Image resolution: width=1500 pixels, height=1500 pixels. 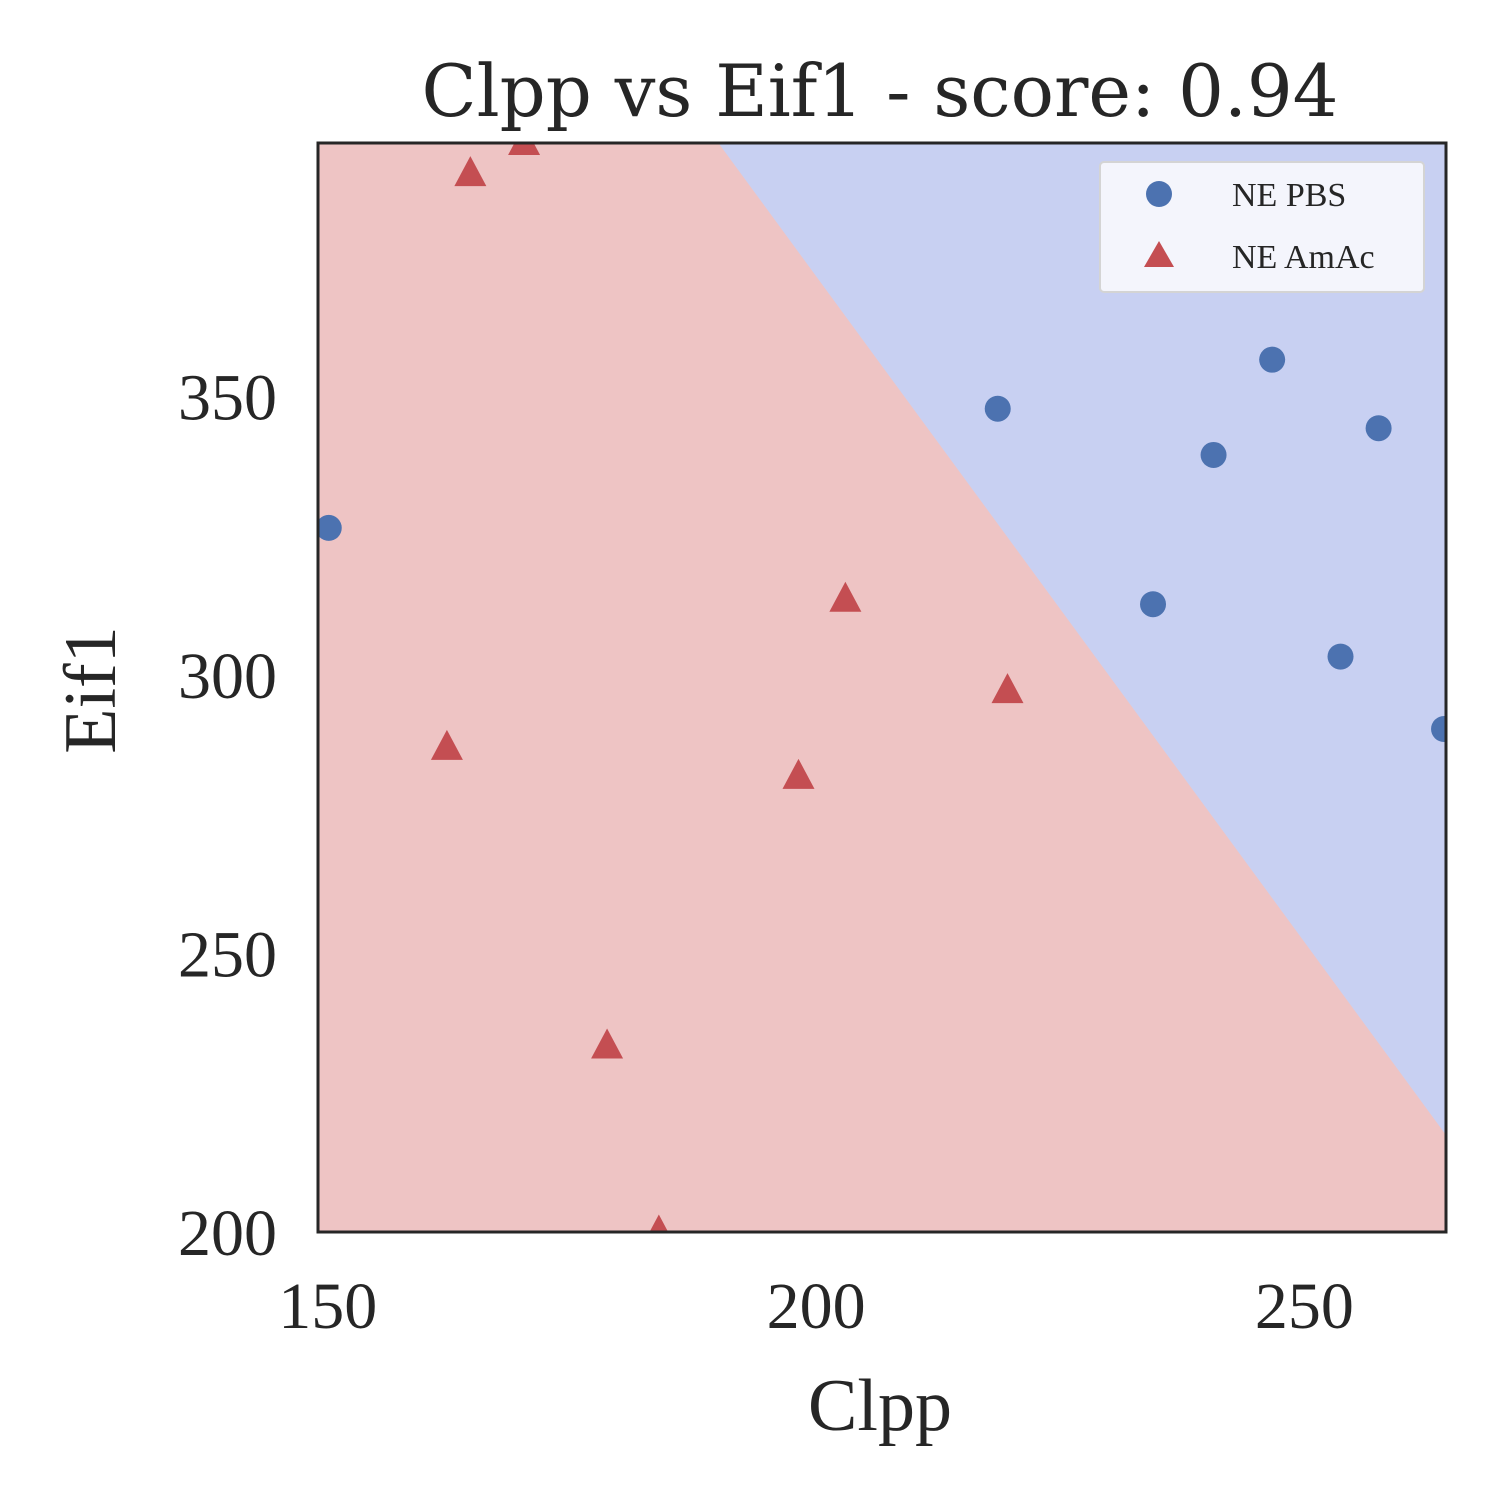 I want to click on legend-marker-ne-pbs, so click(x=1159, y=194).